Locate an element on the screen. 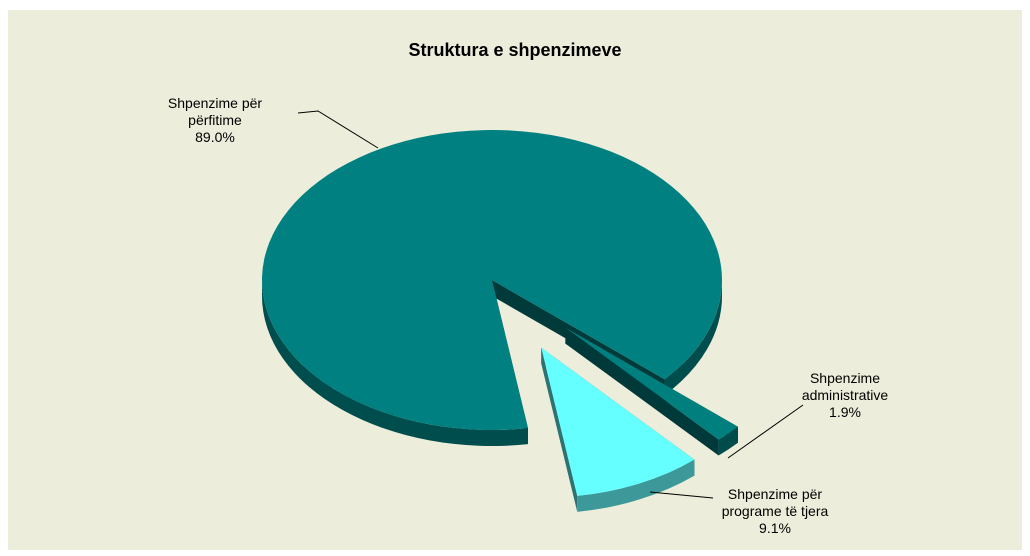 This screenshot has height=556, width=1030. value-label: 1.9% is located at coordinates (845, 412).